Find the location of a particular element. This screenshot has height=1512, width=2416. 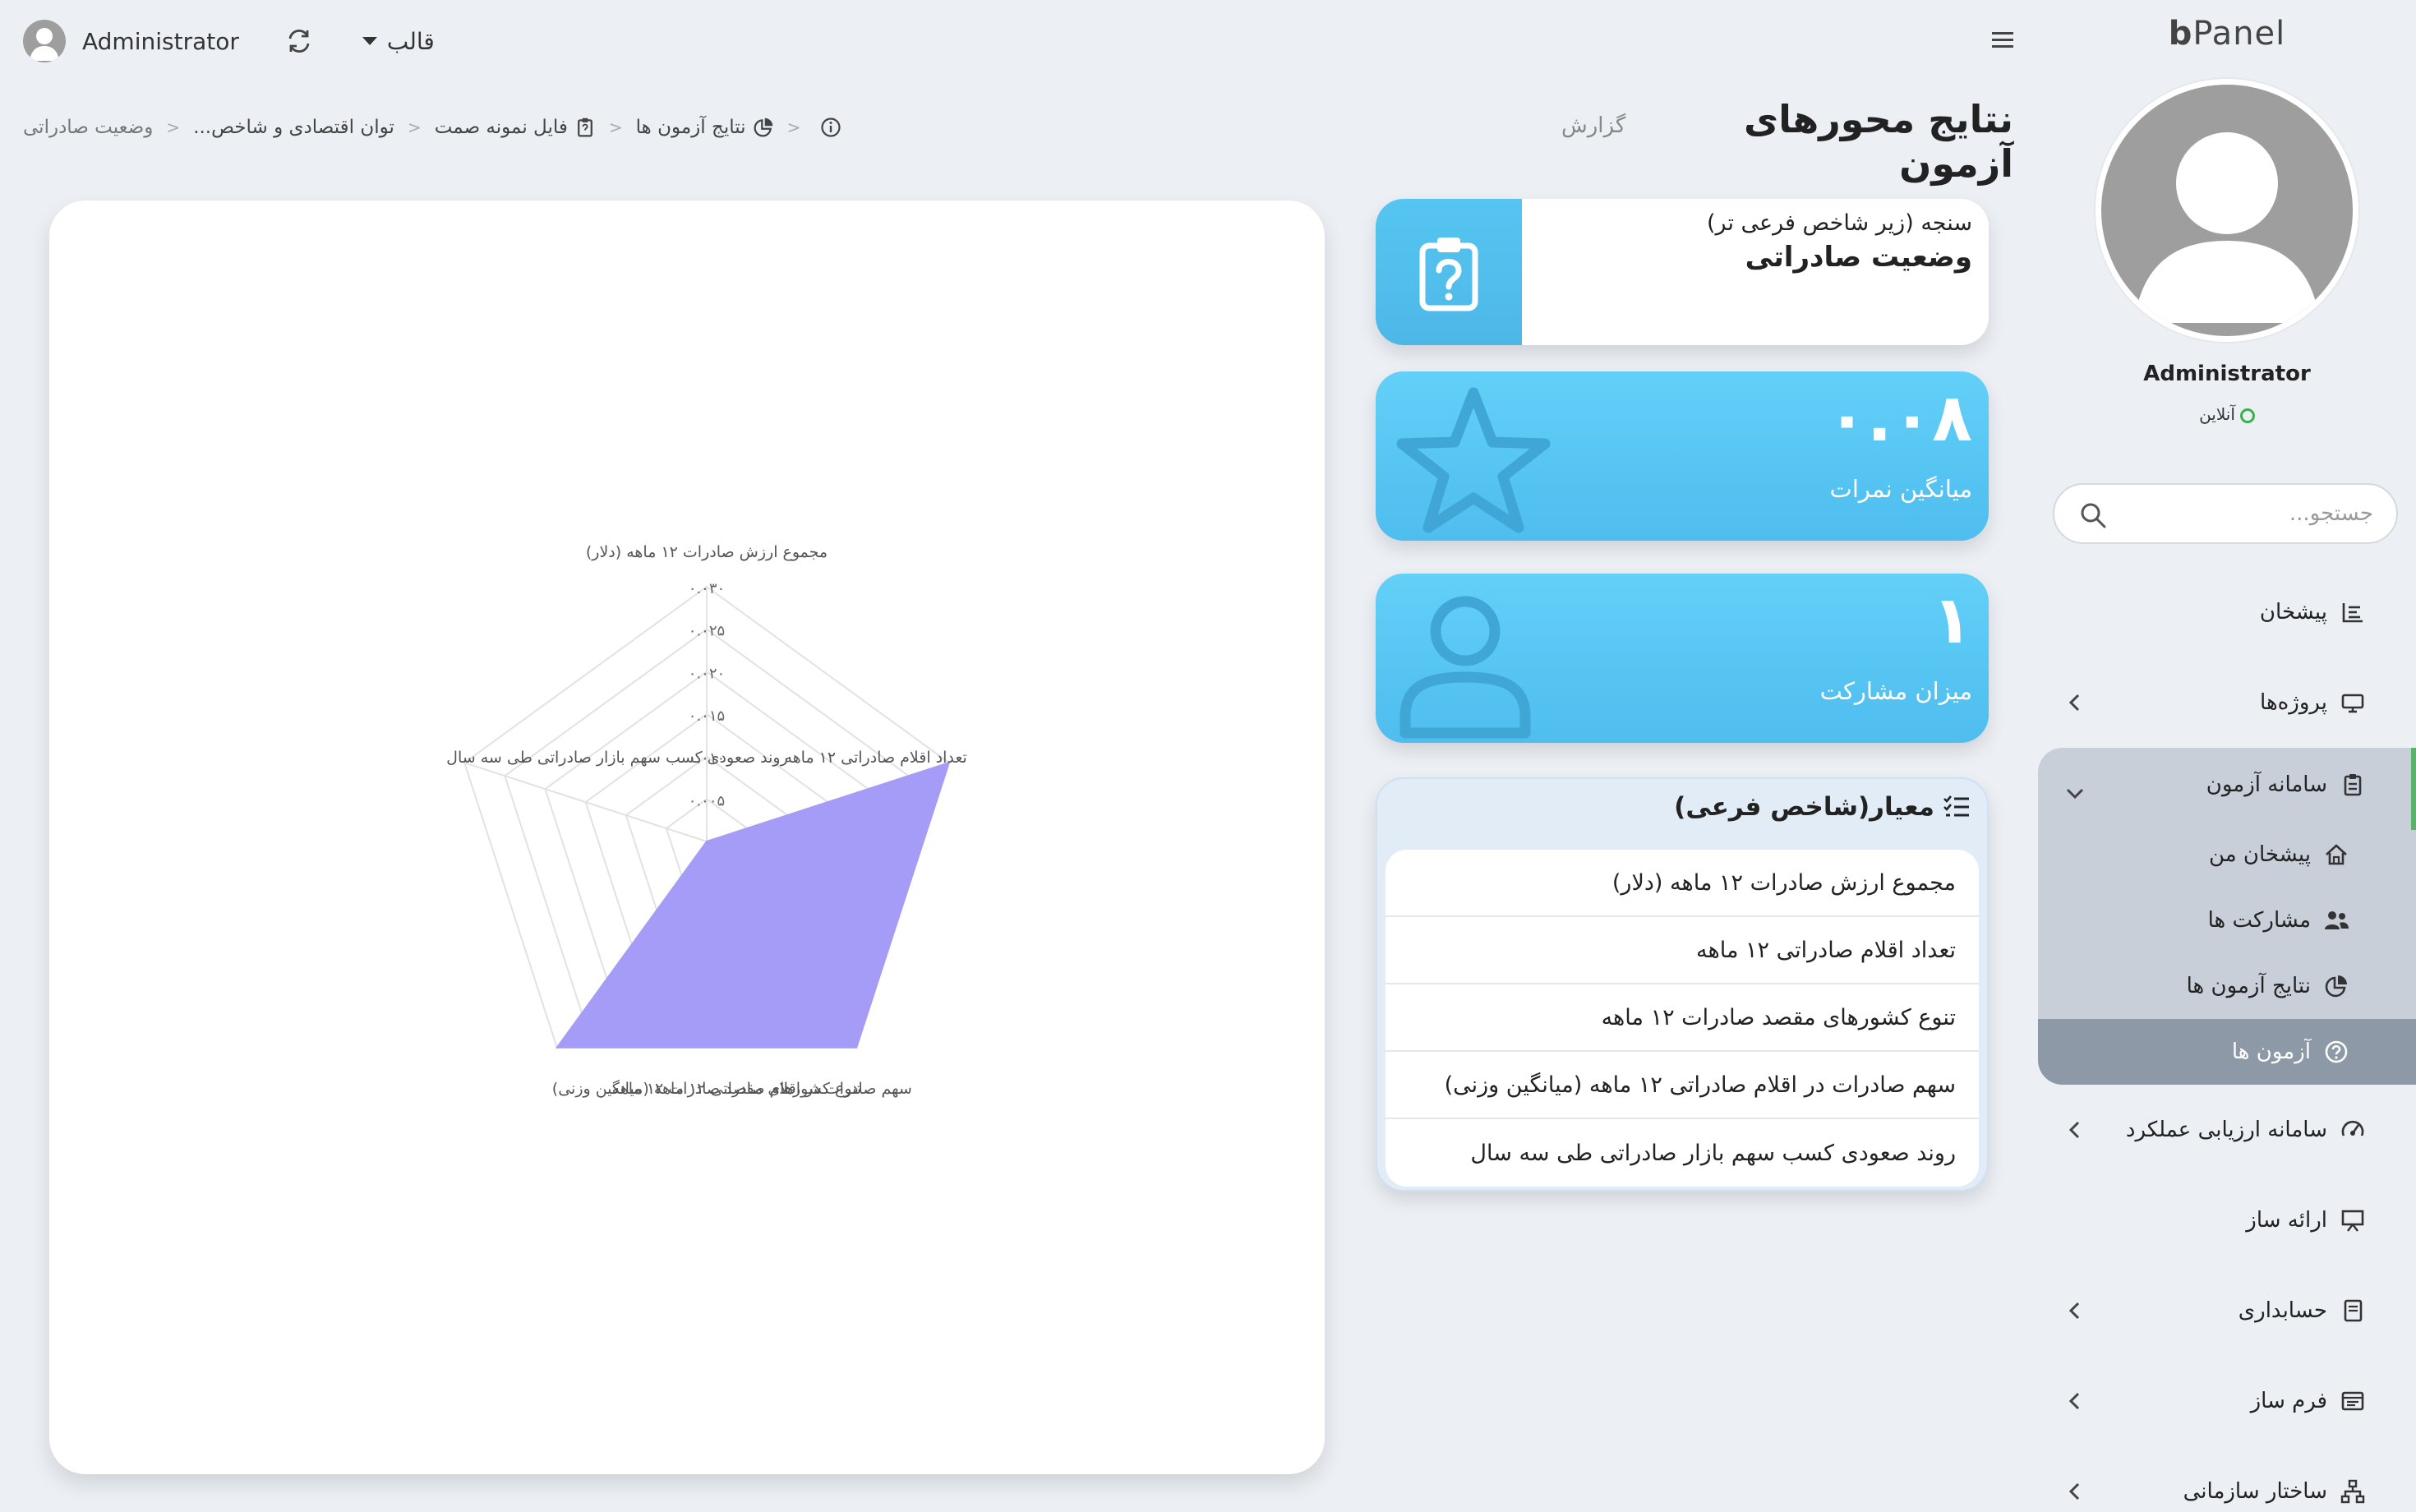

breadcrumb-item-sample-file: فایل نمونه صمت is located at coordinates (516, 127).